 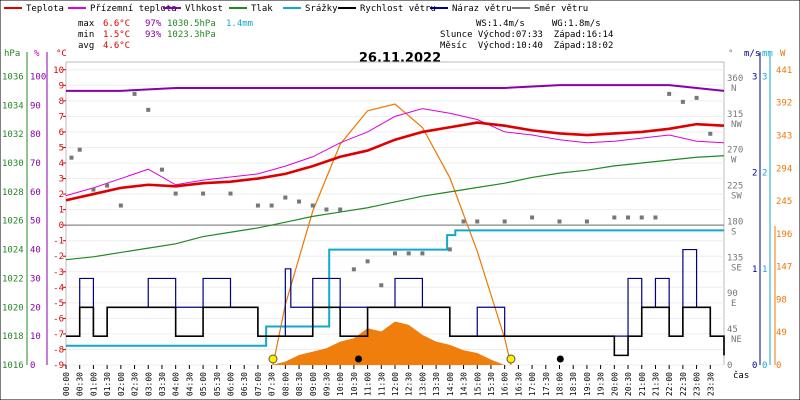 I want to click on tick-temp: -8, so click(x=58, y=350).